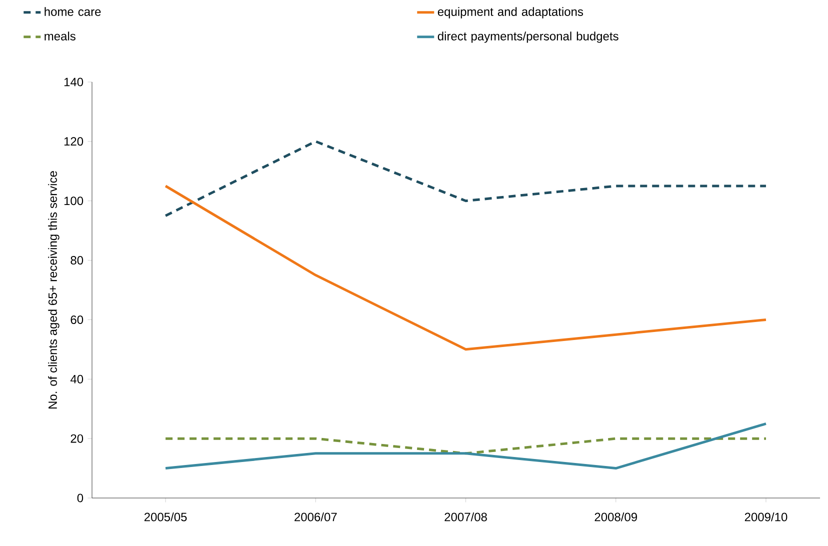 Image resolution: width=828 pixels, height=546 pixels. Describe the element at coordinates (74, 201) in the screenshot. I see `y-tick-label: 100` at that location.